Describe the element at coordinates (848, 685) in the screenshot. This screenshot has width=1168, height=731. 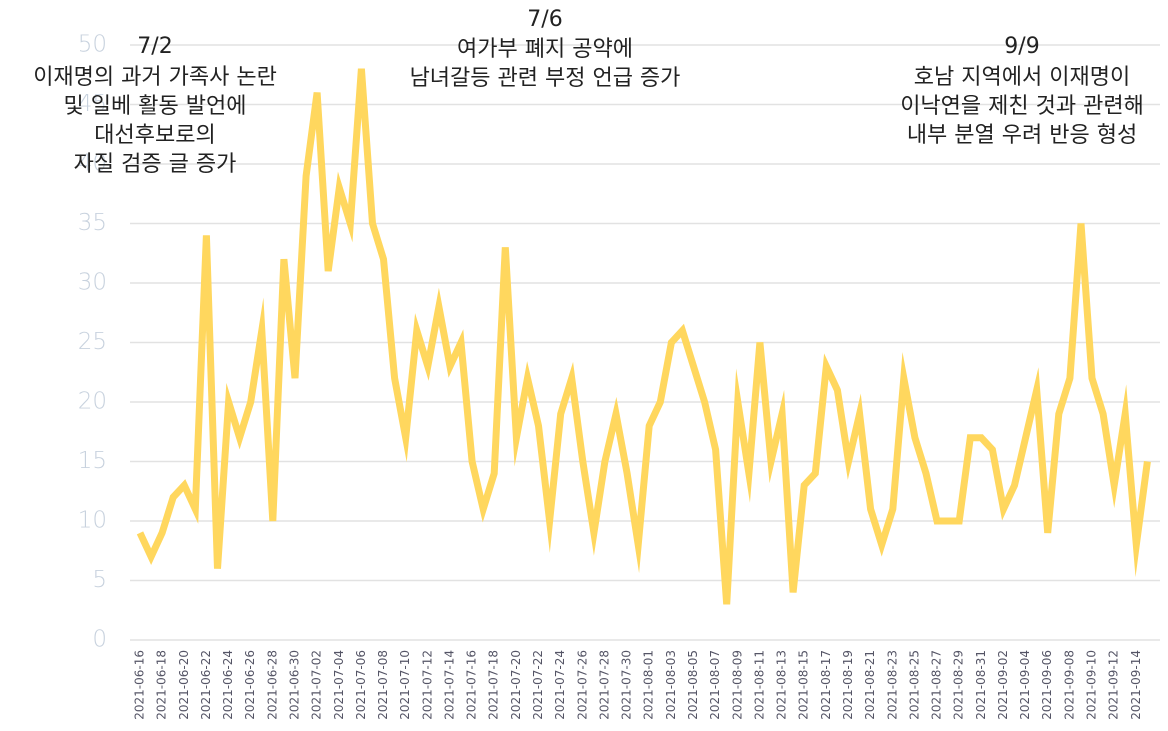
I see `x-tick-label: 2021-08-19` at that location.